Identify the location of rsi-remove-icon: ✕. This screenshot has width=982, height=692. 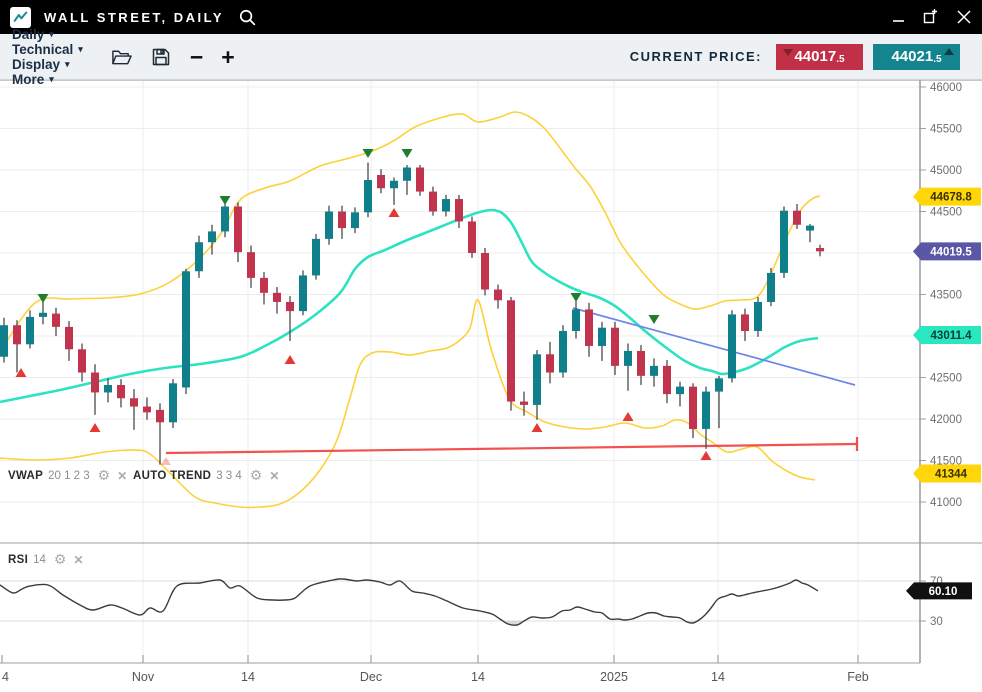
(78, 559).